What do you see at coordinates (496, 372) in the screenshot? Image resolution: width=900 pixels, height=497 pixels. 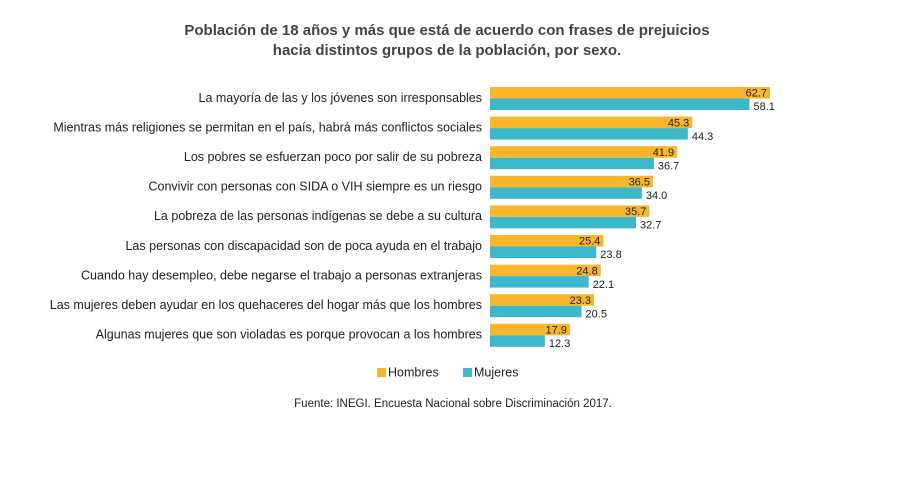 I see `legend-label: Mujeres` at bounding box center [496, 372].